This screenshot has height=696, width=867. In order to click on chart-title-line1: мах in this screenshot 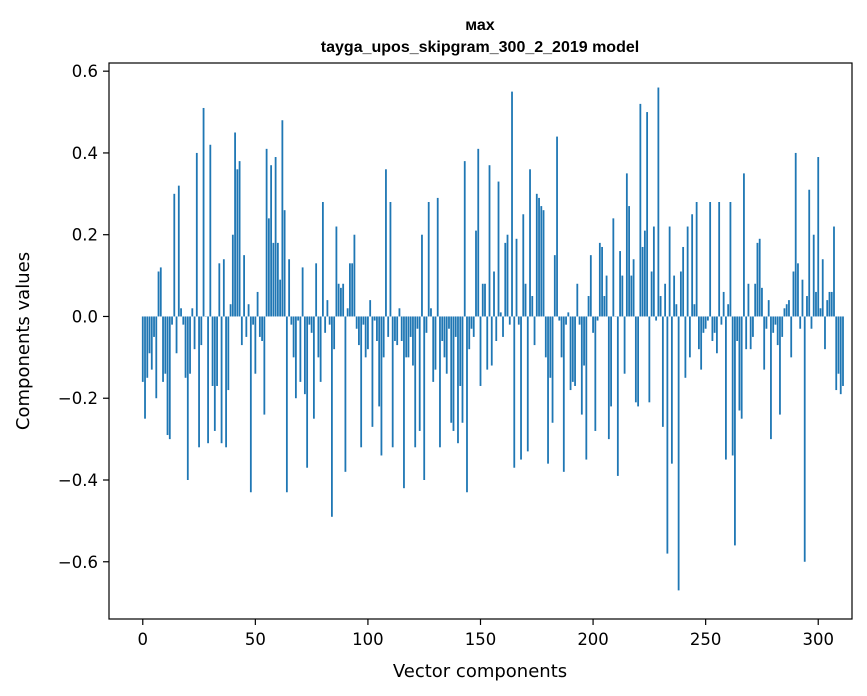, I will do `click(480, 25)`.